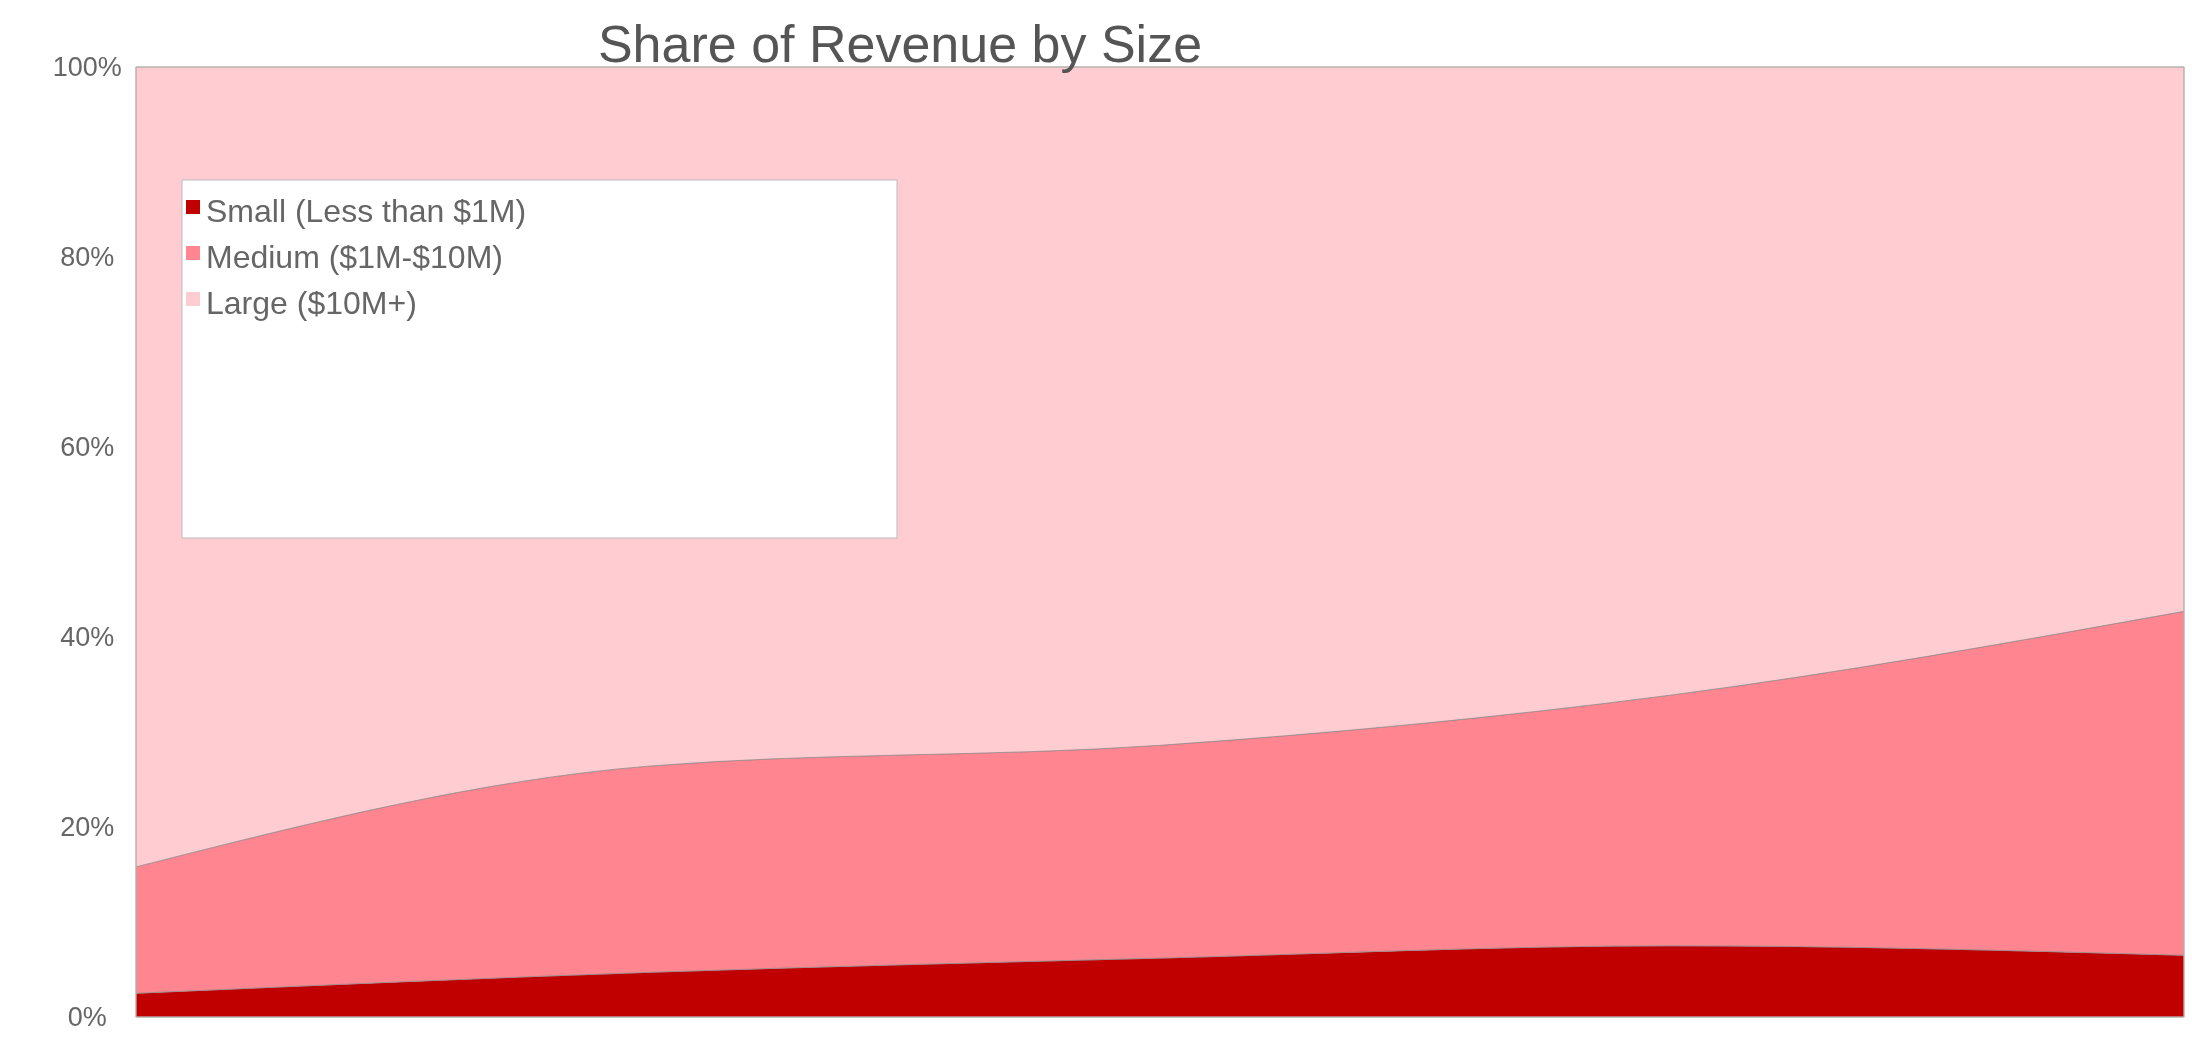 The height and width of the screenshot is (1040, 2192). What do you see at coordinates (354, 257) in the screenshot?
I see `legend-label: Medium ($1M-$10M)` at bounding box center [354, 257].